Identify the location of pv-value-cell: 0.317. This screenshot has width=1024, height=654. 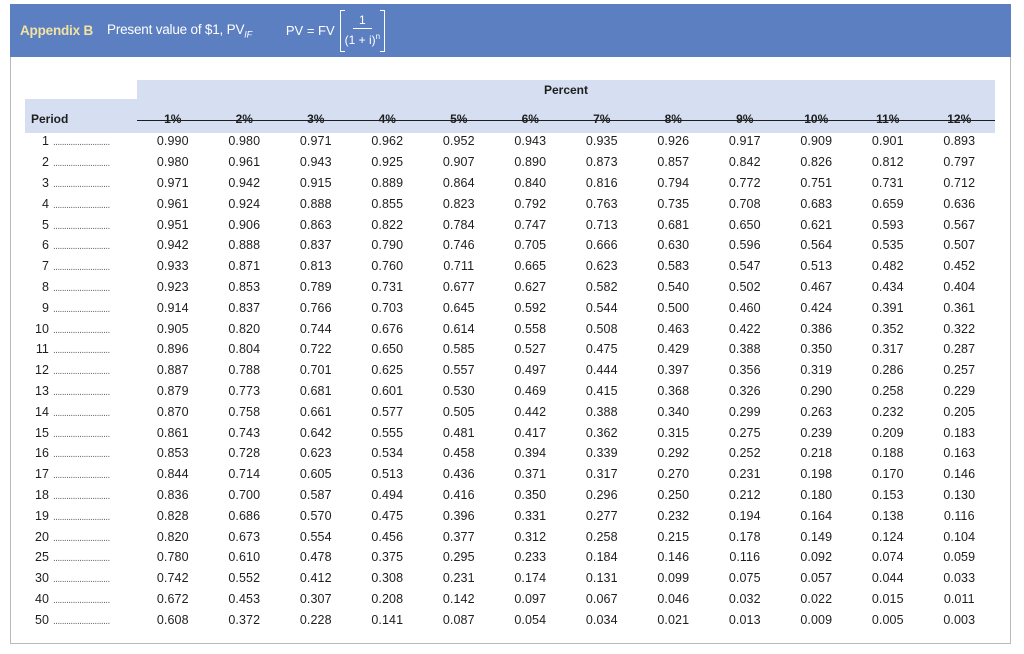
(887, 349).